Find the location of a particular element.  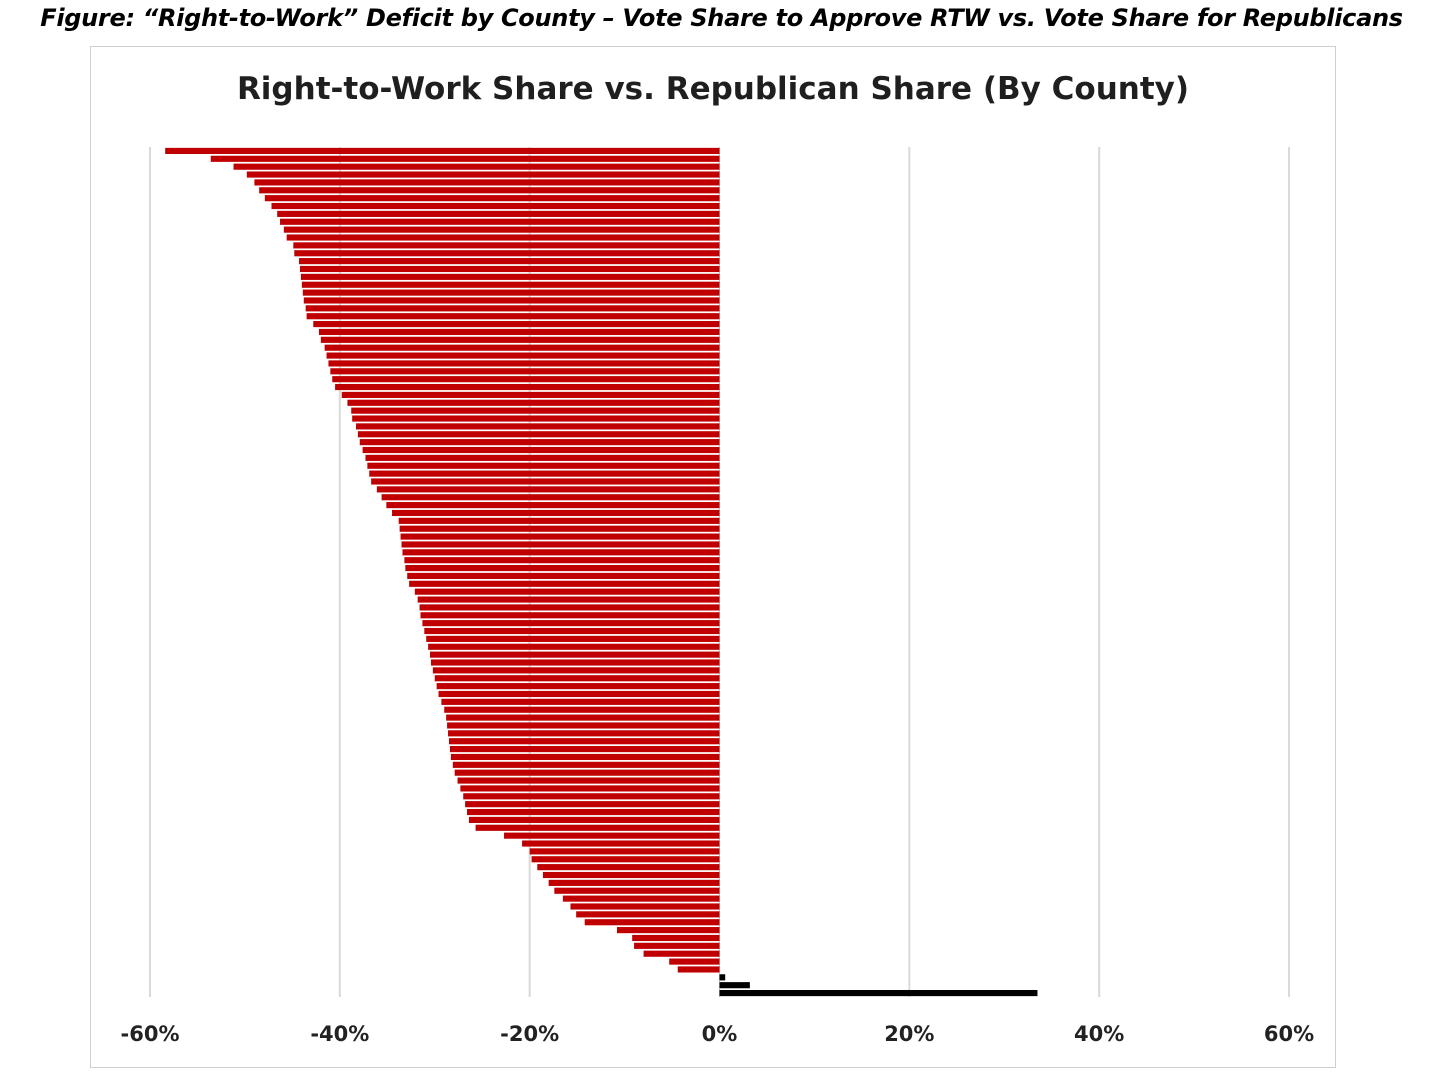

x-tick-labels: -60% -40% -20% 0% 20% 40% 60% is located at coordinates (718, 1034).